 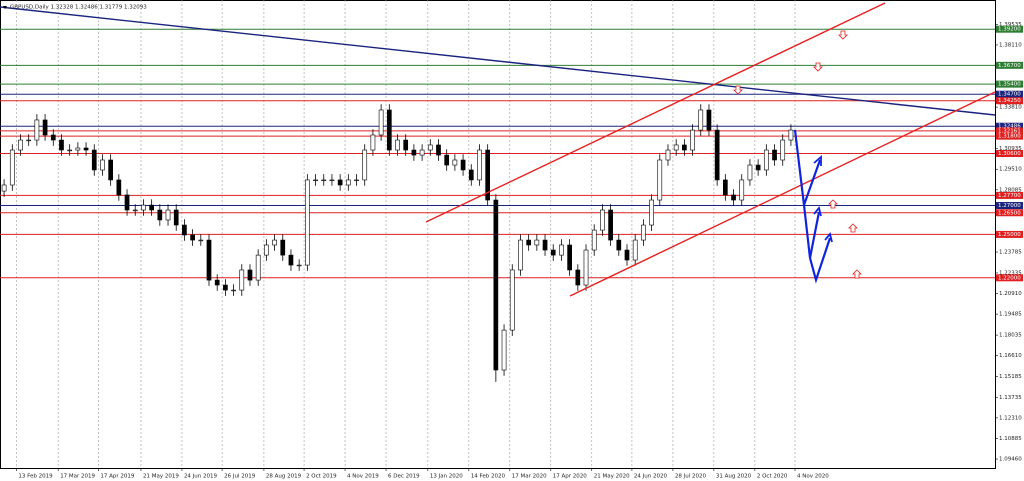 I want to click on x-tick-label: 2 Oct 2020, so click(x=772, y=477).